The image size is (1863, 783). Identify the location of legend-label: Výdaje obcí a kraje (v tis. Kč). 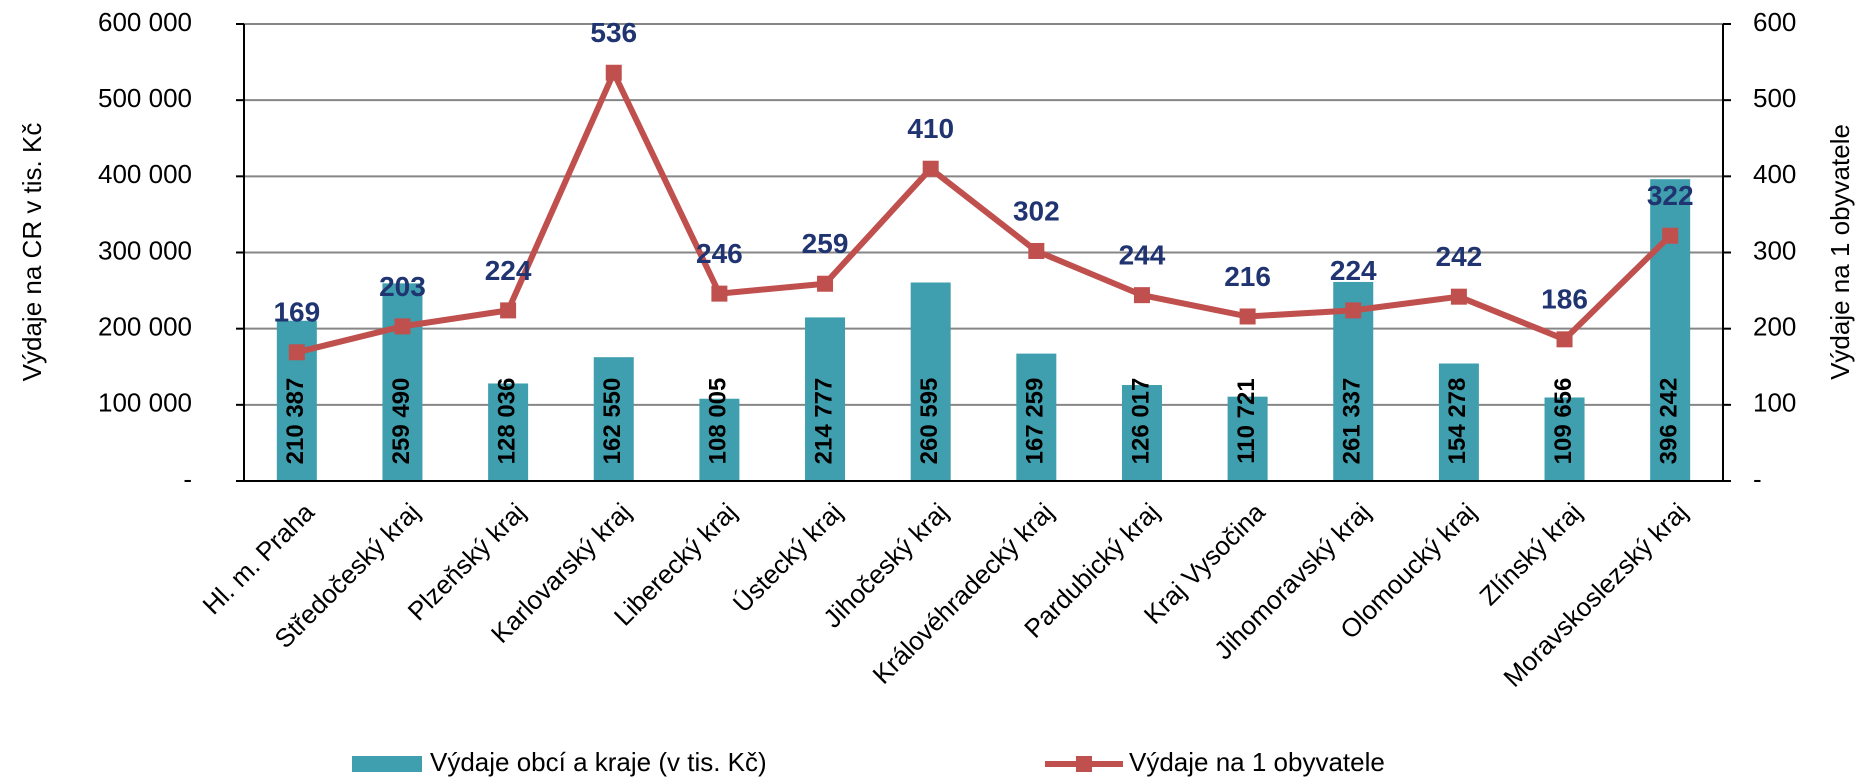
(598, 762).